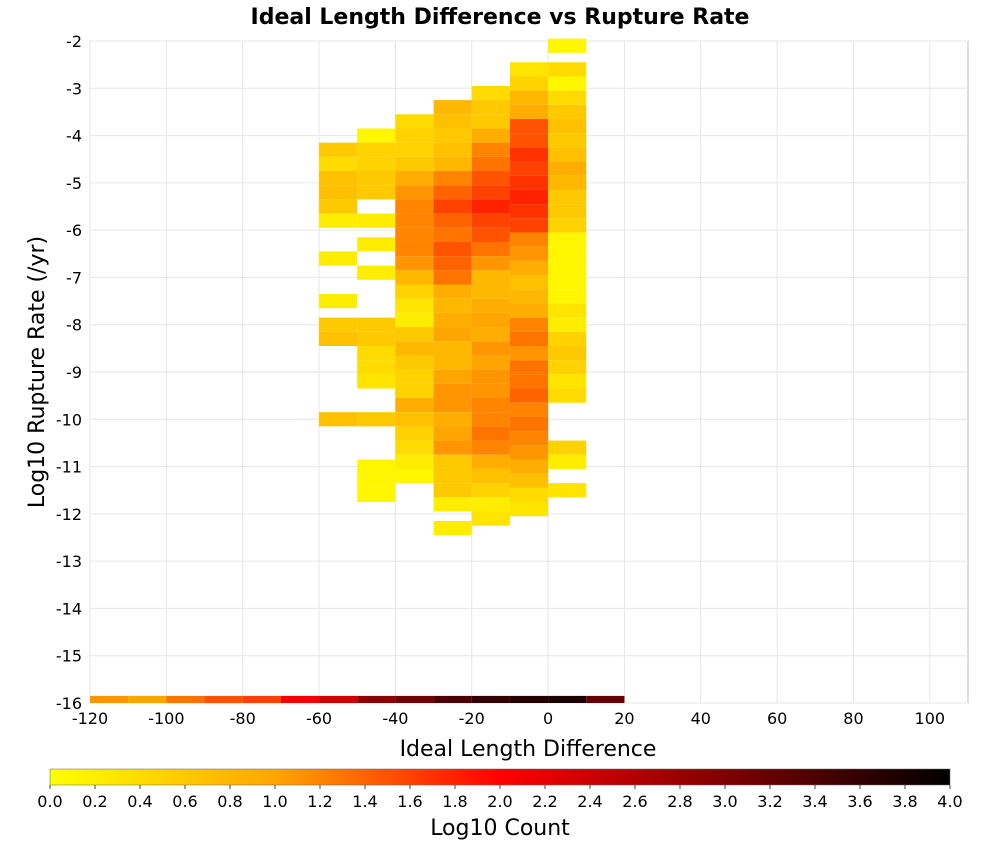  Describe the element at coordinates (853, 718) in the screenshot. I see `x-tick-label: 80` at that location.